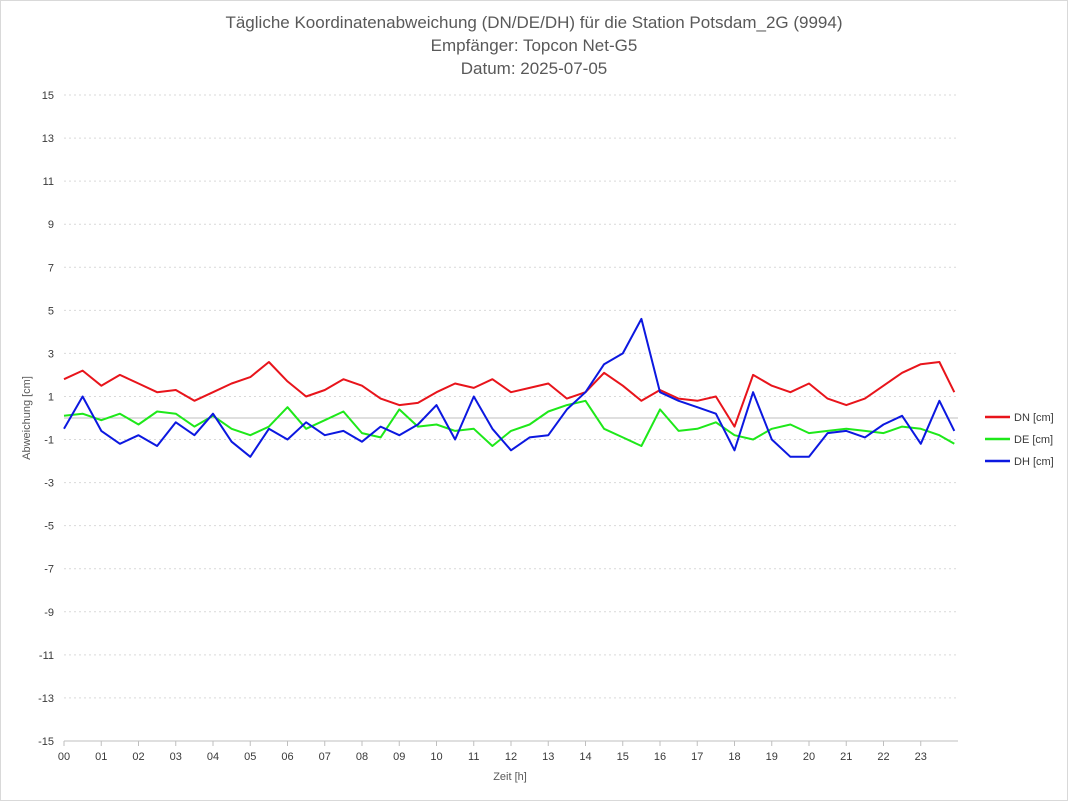 This screenshot has height=801, width=1068. I want to click on y-tick-label: -11, so click(46, 656).